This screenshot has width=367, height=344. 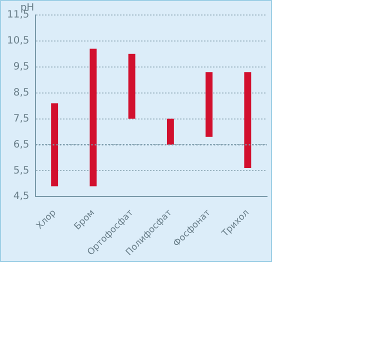 I want to click on y-tick-label: 7,5, so click(x=21, y=118).